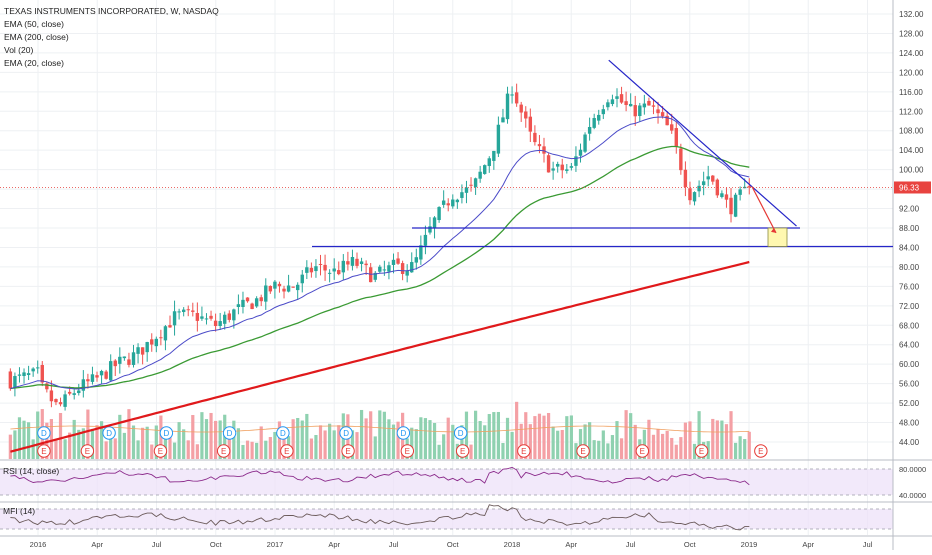 The image size is (932, 555). Describe the element at coordinates (909, 209) in the screenshot. I see `y-tick-label: 92.00` at that location.